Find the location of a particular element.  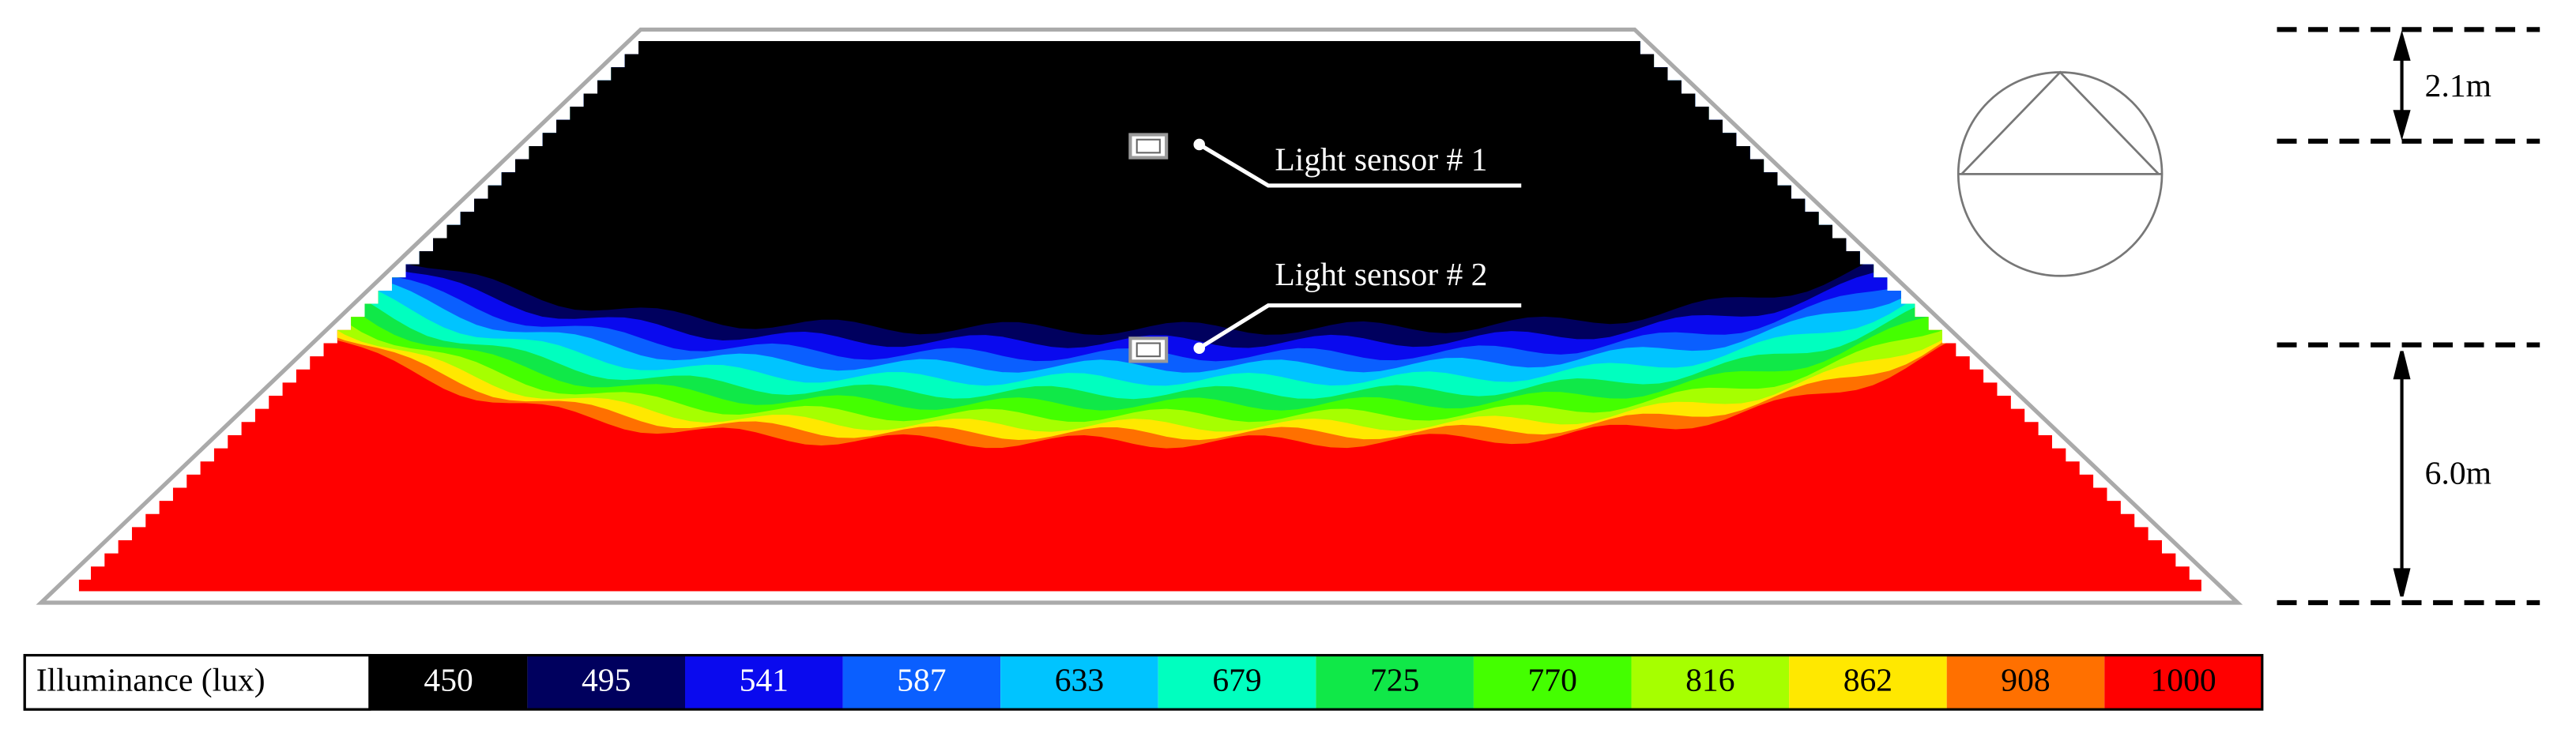

legend-value: 450 is located at coordinates (448, 679).